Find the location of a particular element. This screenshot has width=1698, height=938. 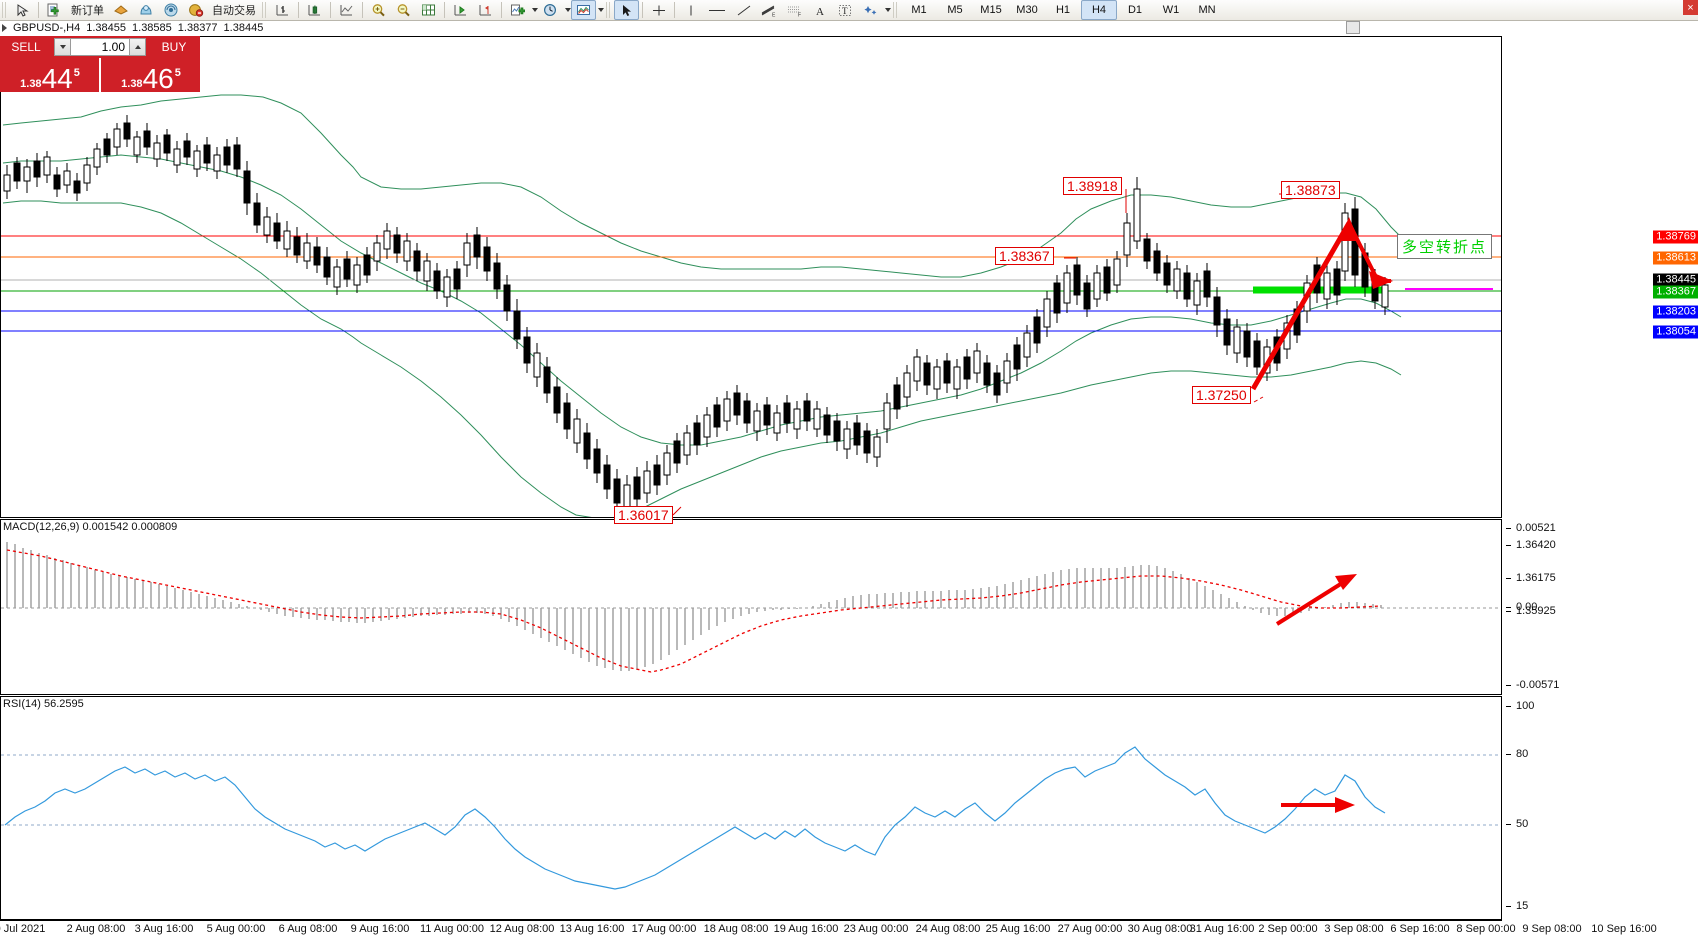

time-label: 23 Aug 00:00 is located at coordinates (876, 929).